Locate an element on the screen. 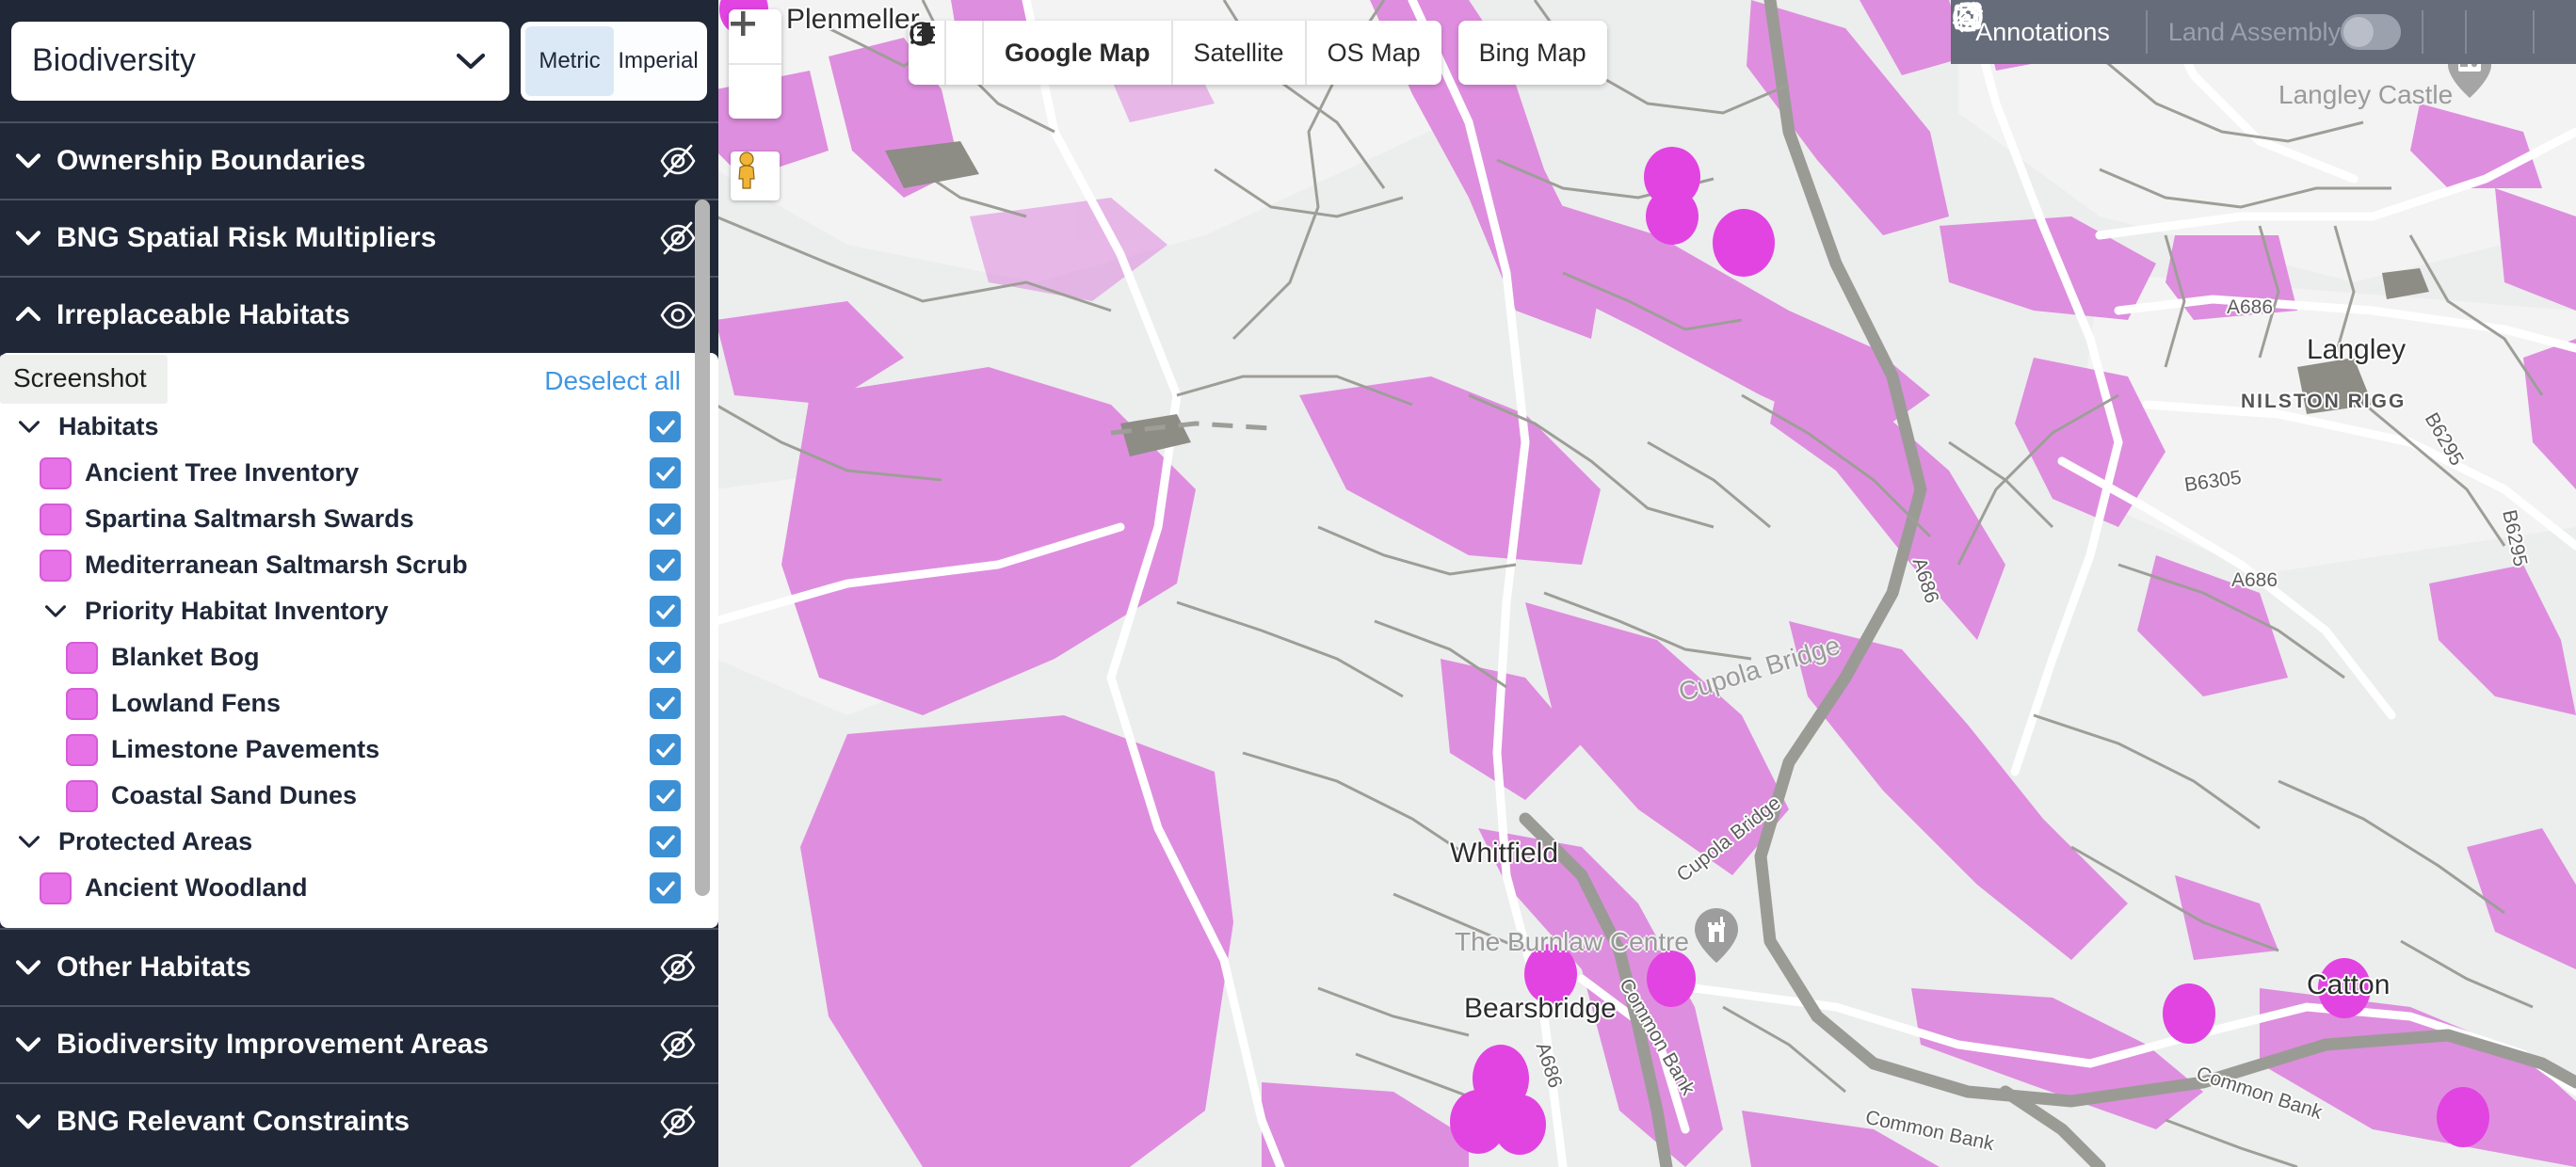 The image size is (2576, 1167). layer-tree-row: Spartina Saltmarsh Swards is located at coordinates (359, 519).